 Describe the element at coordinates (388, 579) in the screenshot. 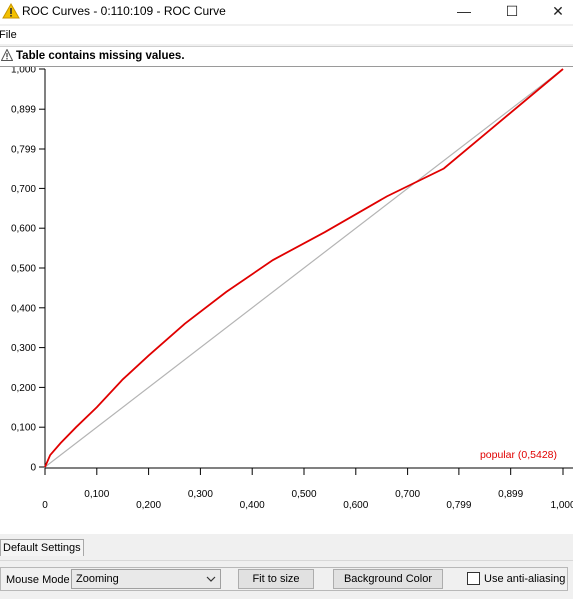

I see `background-color-button: Background Color` at that location.